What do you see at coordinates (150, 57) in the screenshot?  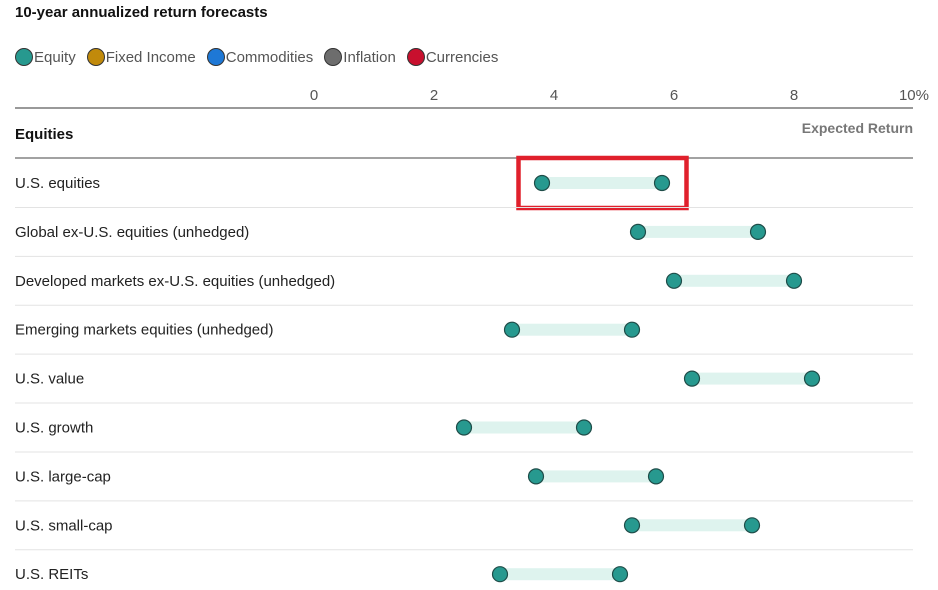 I see `legend-label-fixed-income: Fixed Income` at bounding box center [150, 57].